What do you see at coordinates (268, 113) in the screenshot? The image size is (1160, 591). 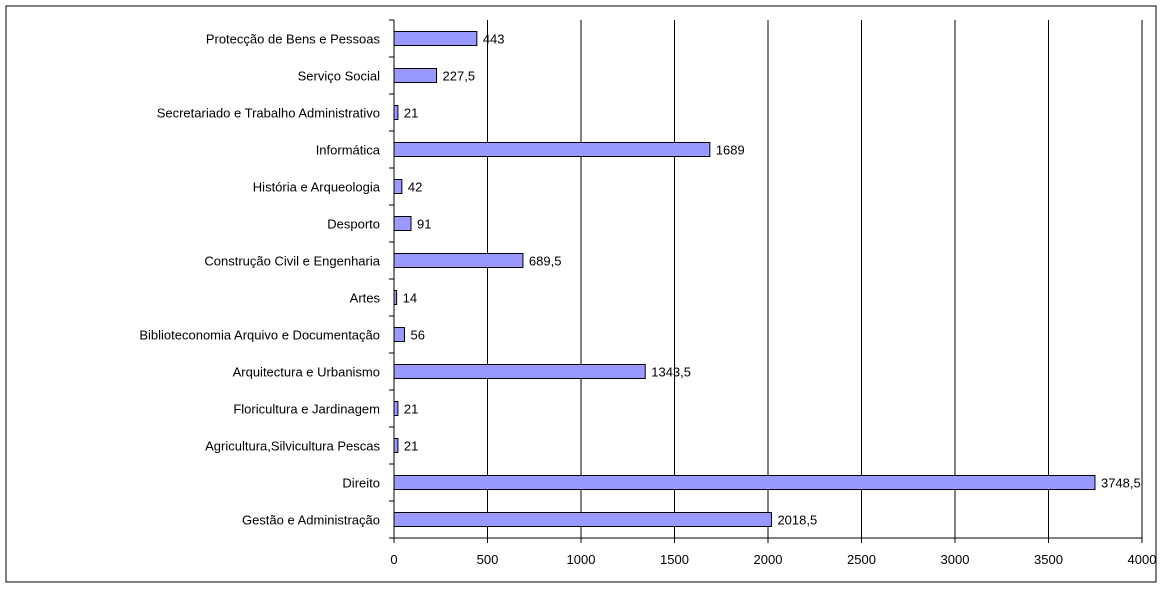 I see `category-label: Secretariado e Trabalho Administrativo` at bounding box center [268, 113].